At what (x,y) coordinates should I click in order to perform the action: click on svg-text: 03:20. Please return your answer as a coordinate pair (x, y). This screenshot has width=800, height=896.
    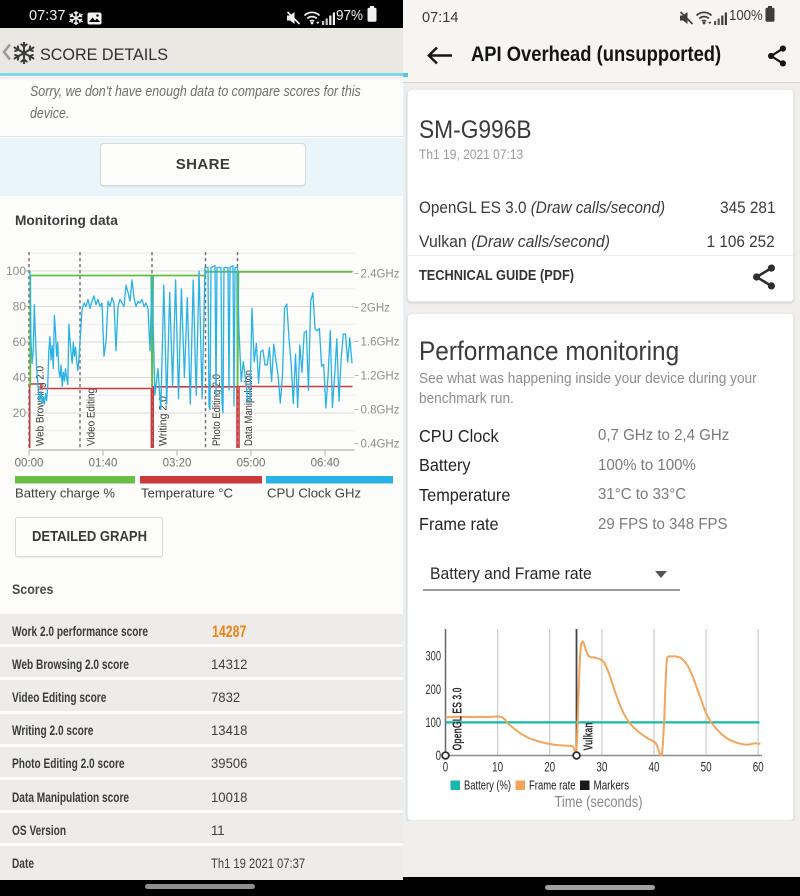
    Looking at the image, I should click on (177, 464).